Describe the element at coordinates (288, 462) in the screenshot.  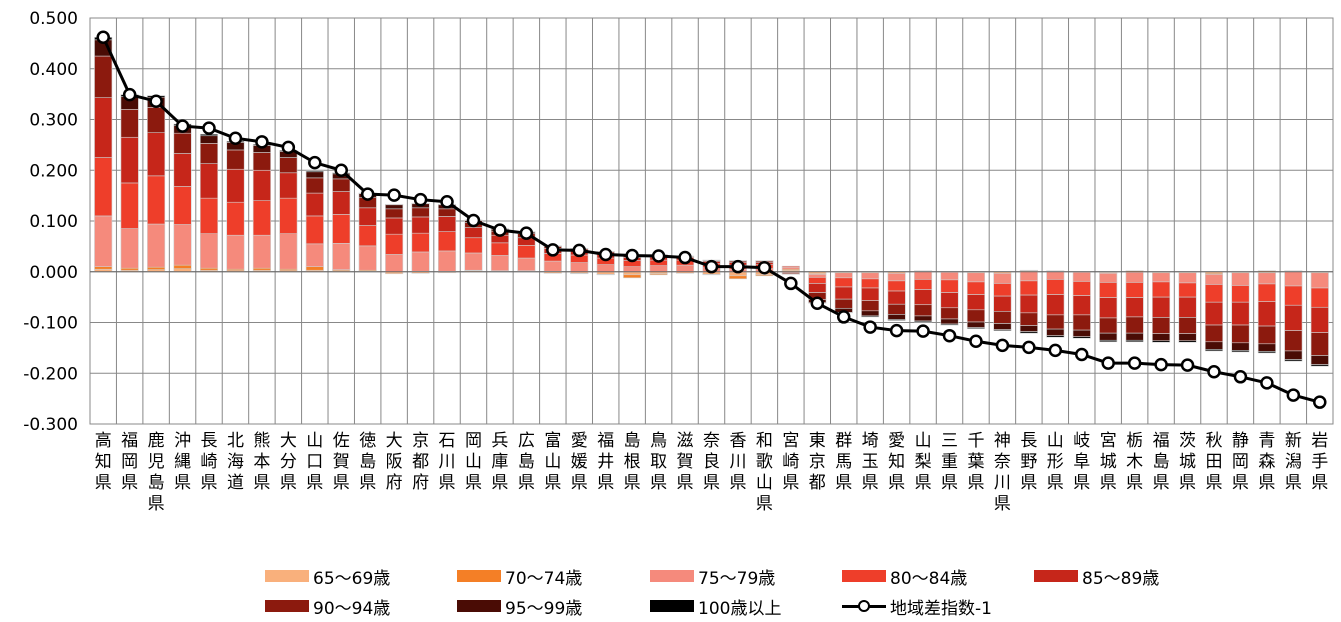
I see `x-tick-label: 大分県` at that location.